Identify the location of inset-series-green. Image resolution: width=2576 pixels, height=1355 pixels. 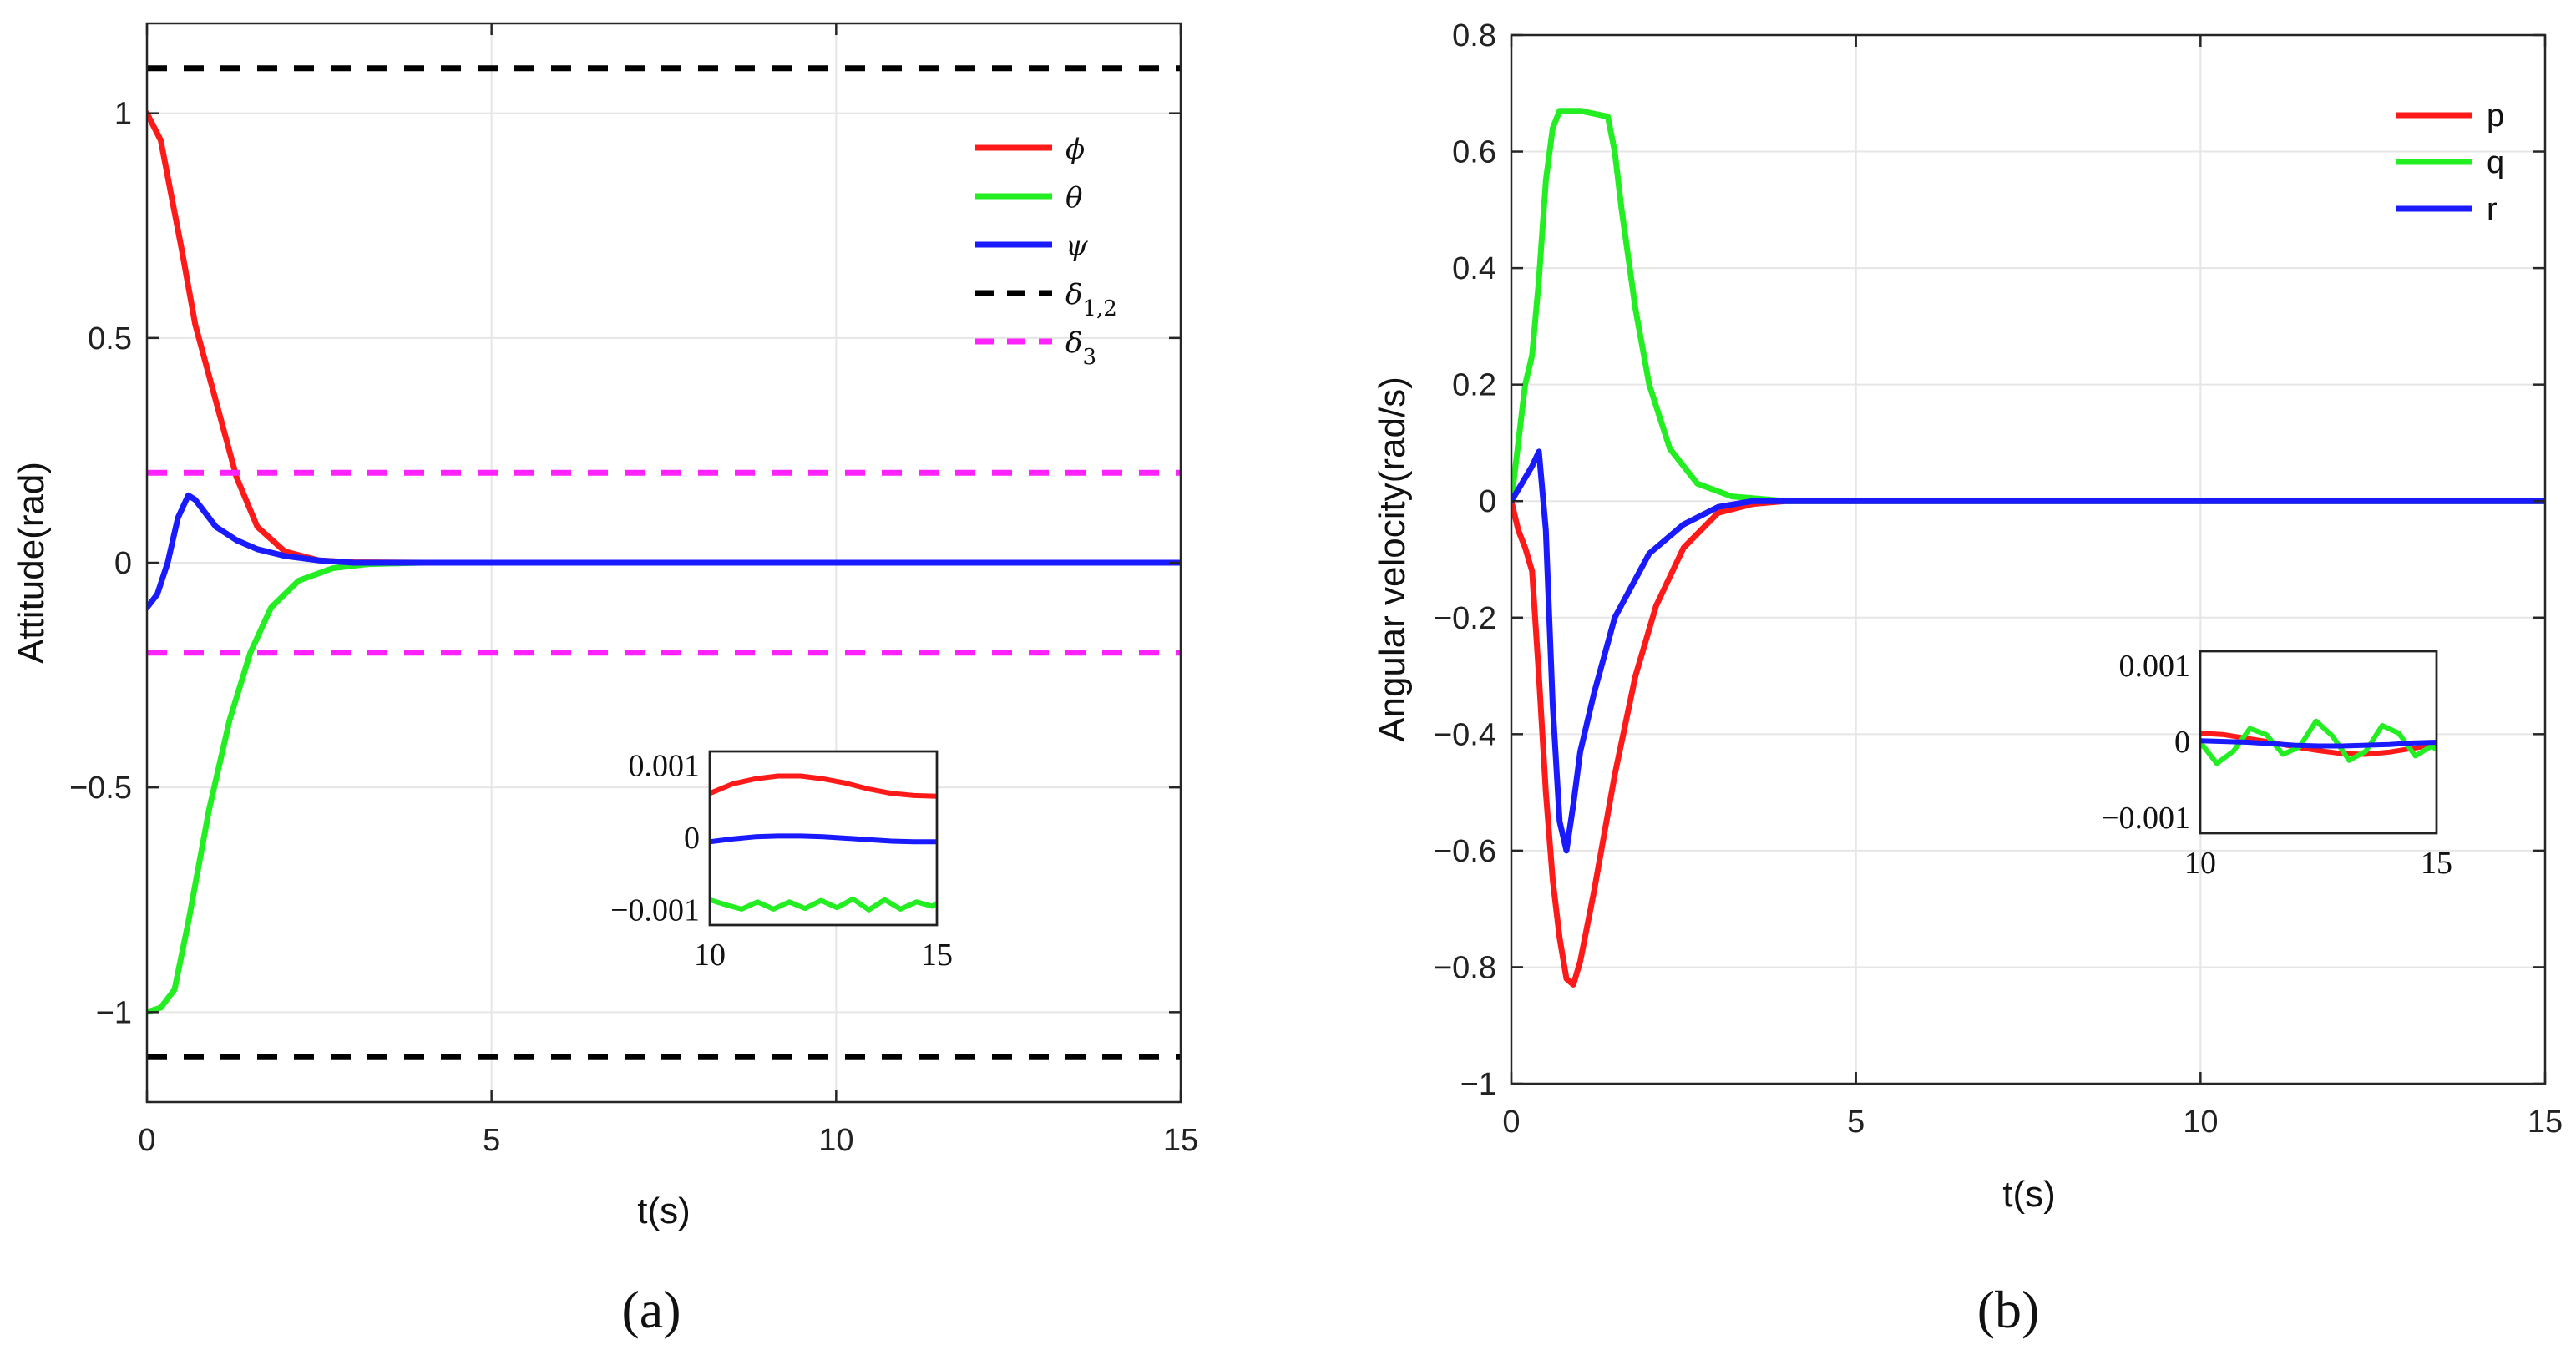
(823, 904).